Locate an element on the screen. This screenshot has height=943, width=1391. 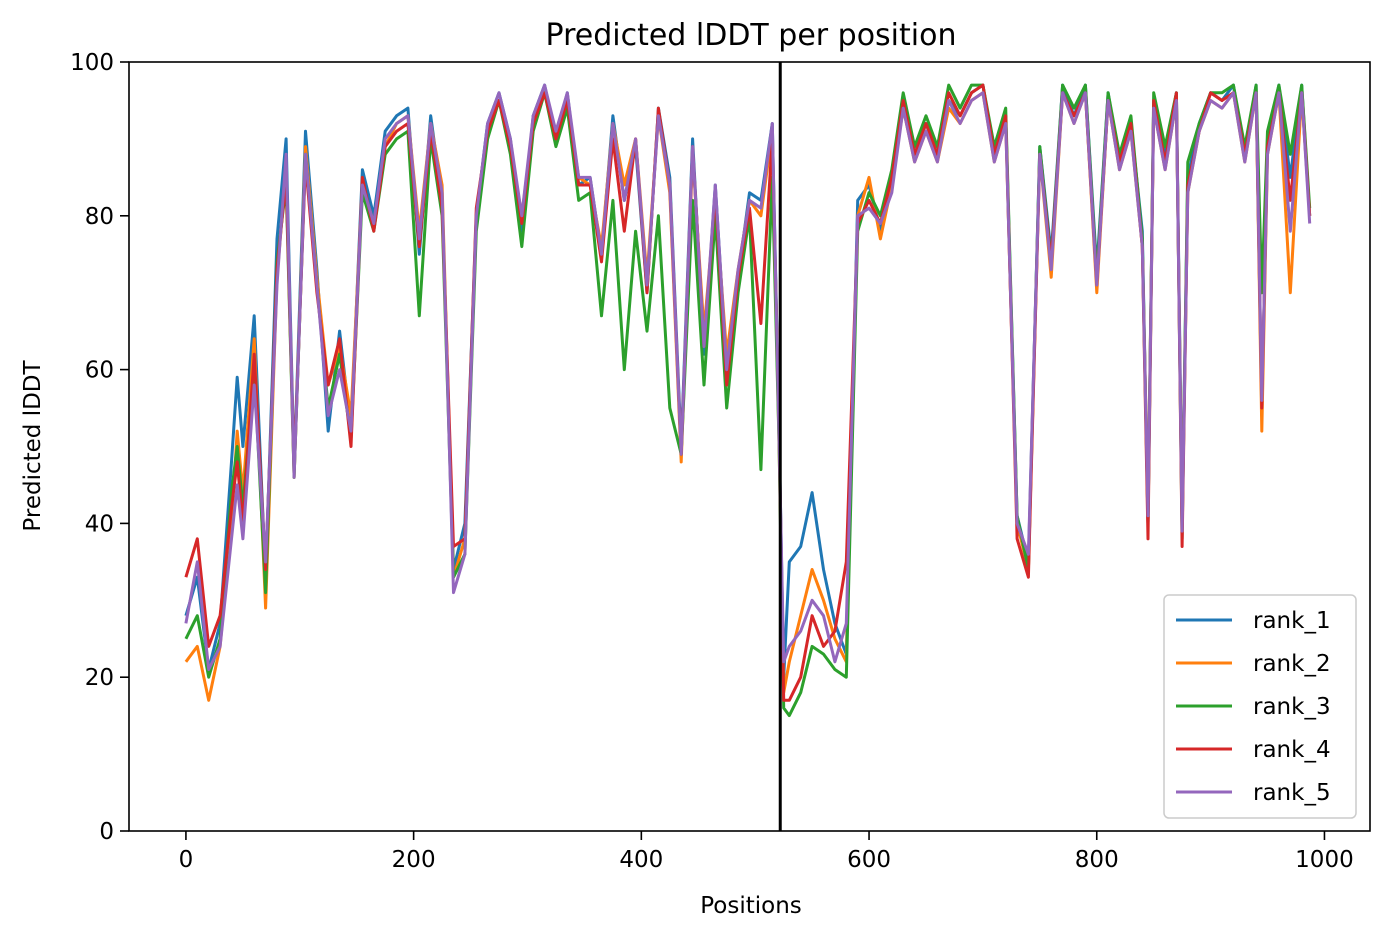
legend-label-rank-1: rank_1 is located at coordinates (1292, 621).